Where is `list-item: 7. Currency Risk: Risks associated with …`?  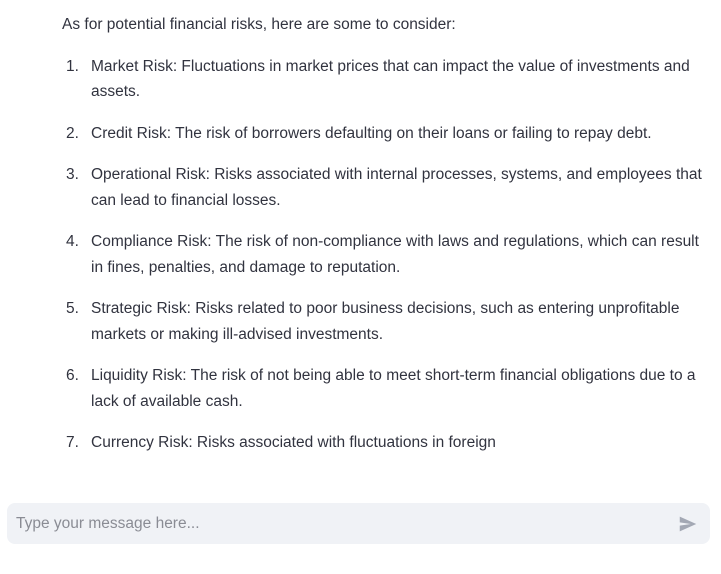
list-item: 7. Currency Risk: Risks associated with … is located at coordinates (384, 443).